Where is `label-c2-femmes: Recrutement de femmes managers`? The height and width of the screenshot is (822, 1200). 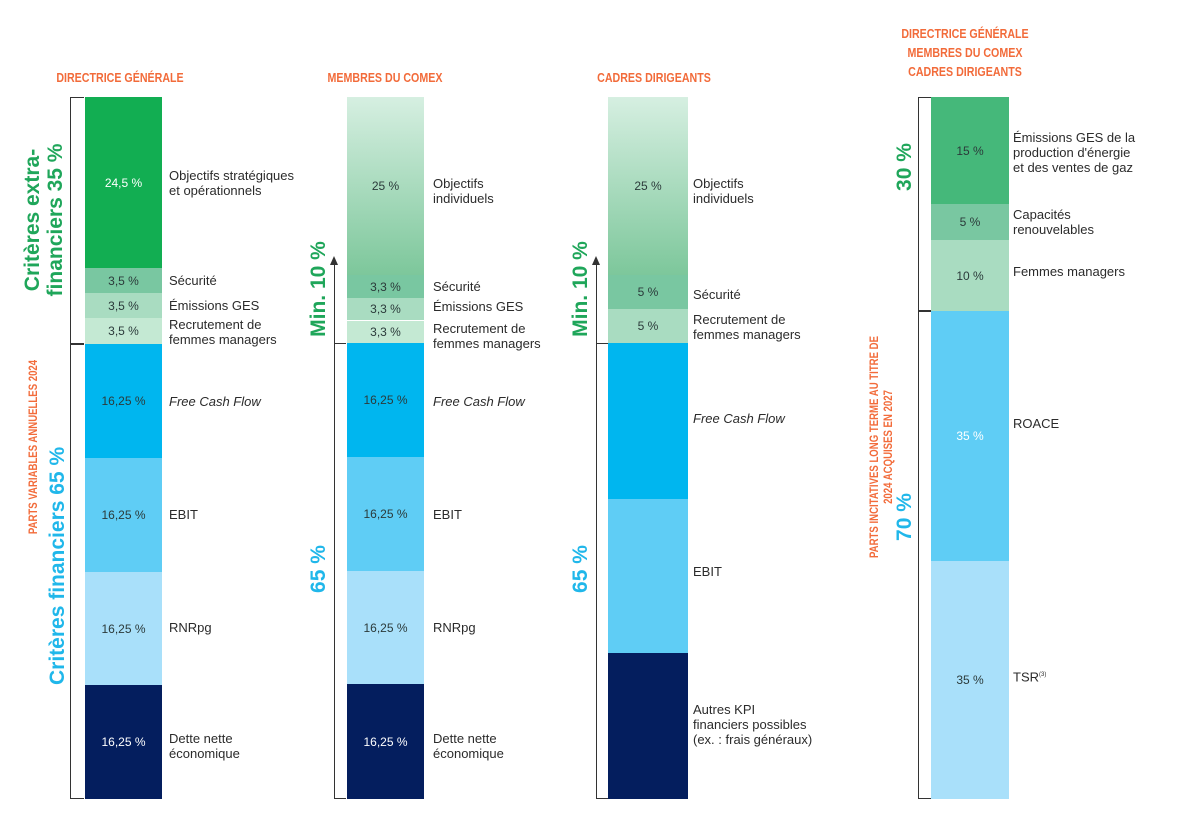 label-c2-femmes: Recrutement de femmes managers is located at coordinates (487, 336).